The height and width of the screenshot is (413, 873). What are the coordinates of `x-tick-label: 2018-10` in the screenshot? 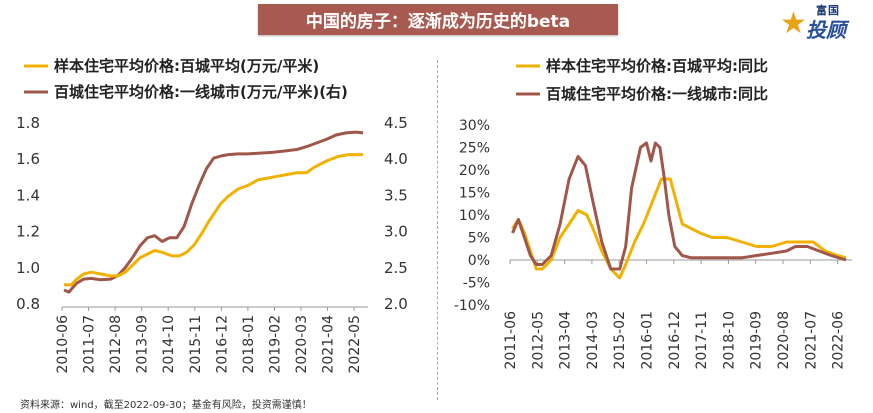 It's located at (729, 340).